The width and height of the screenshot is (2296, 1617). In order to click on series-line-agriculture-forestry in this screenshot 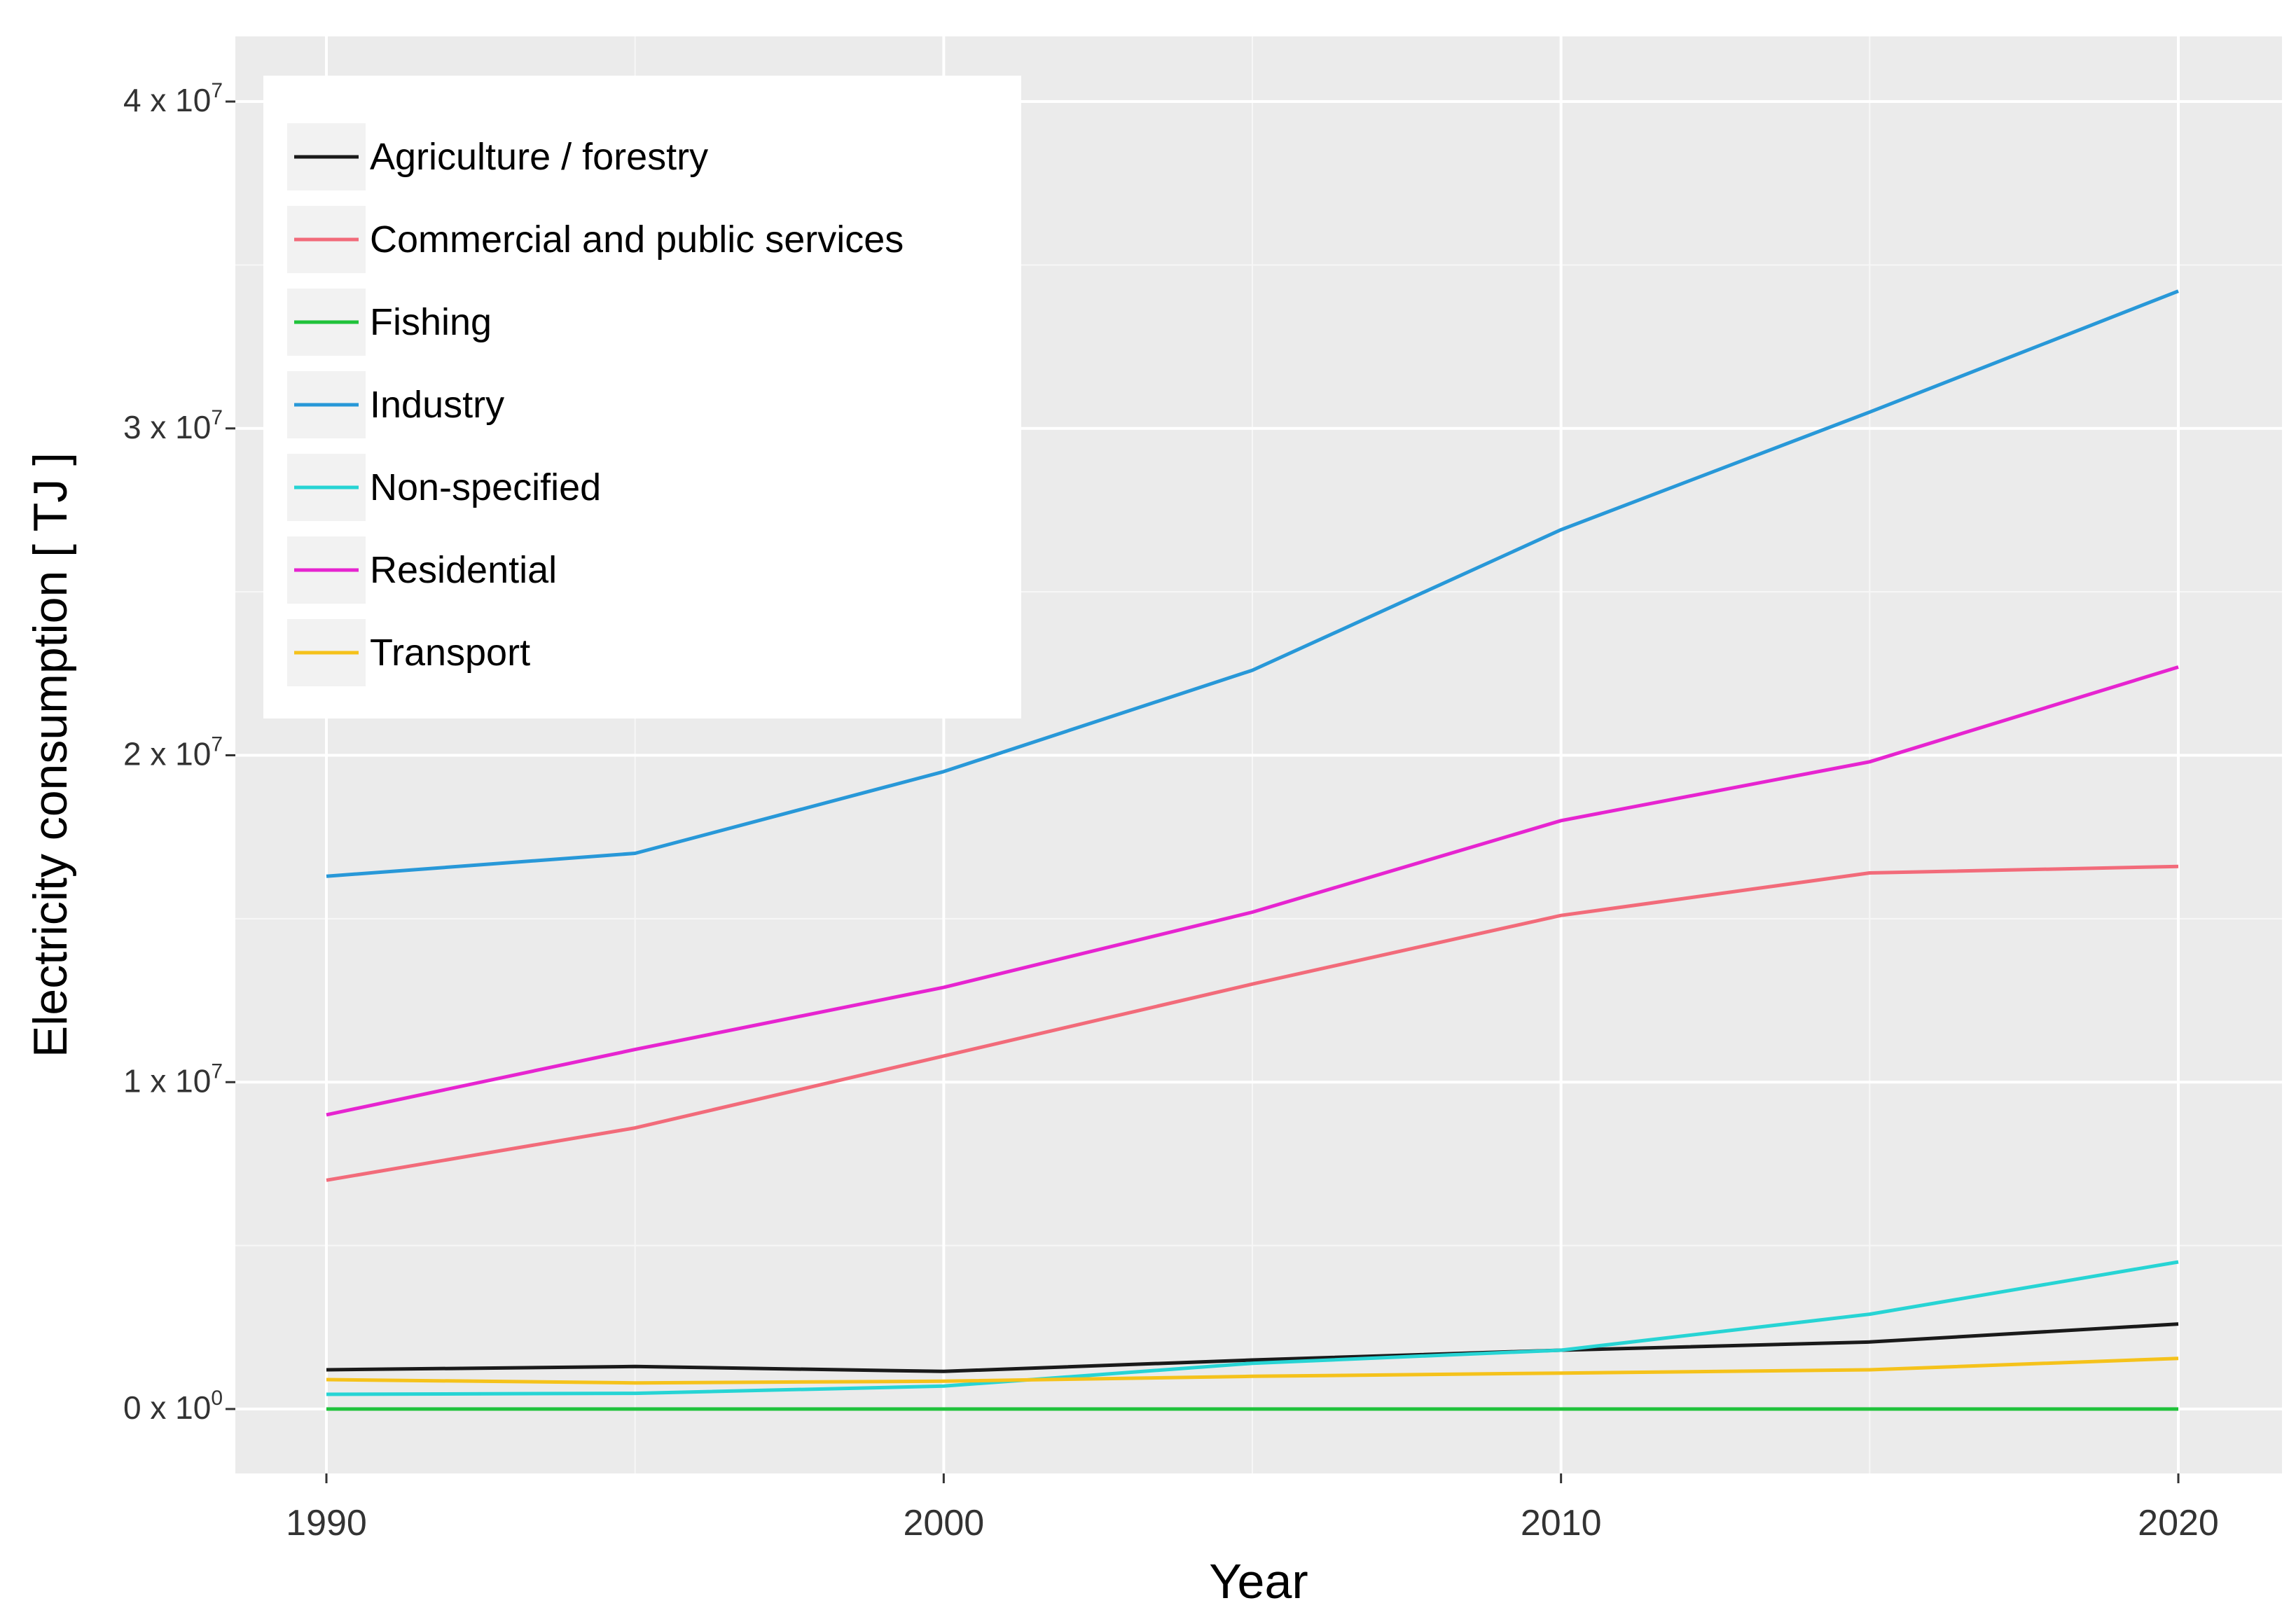, I will do `click(1252, 1347)`.